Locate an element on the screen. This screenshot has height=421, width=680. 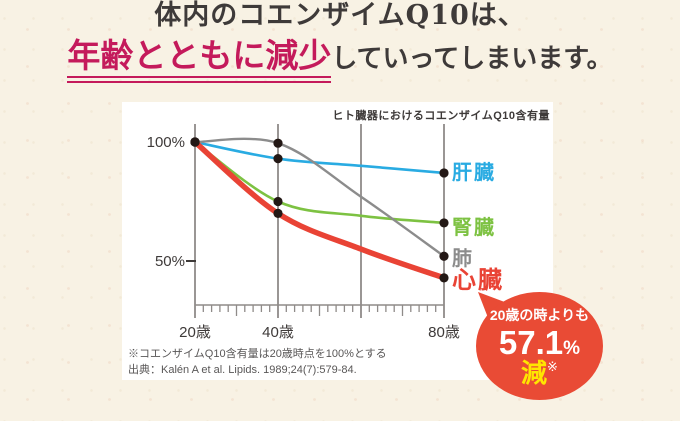
badge-value-row: 57.1% is located at coordinates (539, 342).